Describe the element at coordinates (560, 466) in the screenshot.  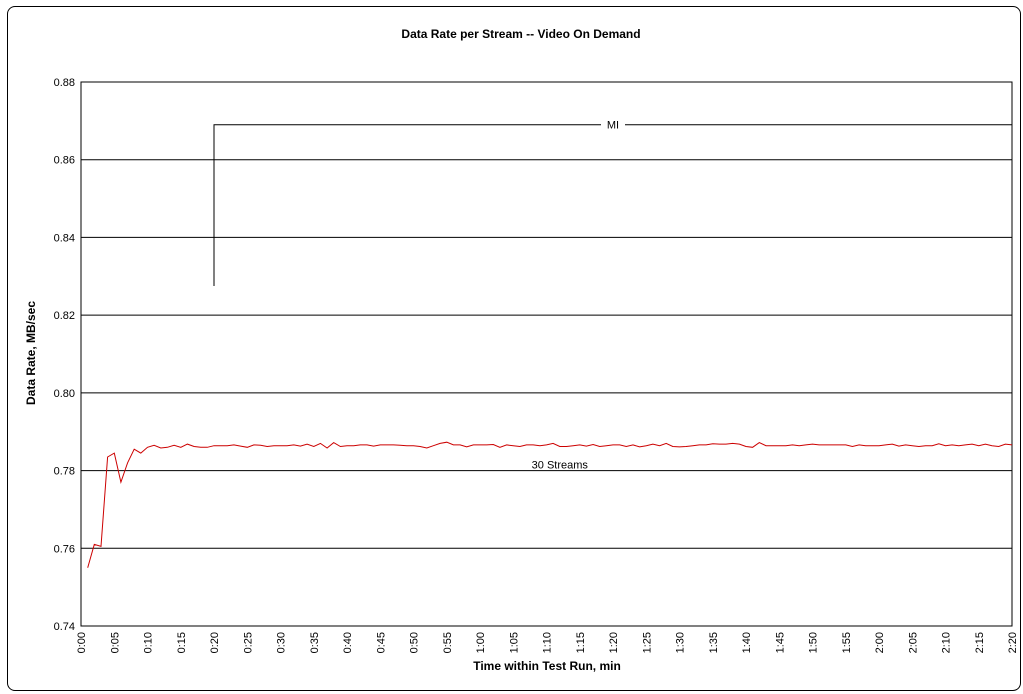
I see `streams-label: 30 Streams` at that location.